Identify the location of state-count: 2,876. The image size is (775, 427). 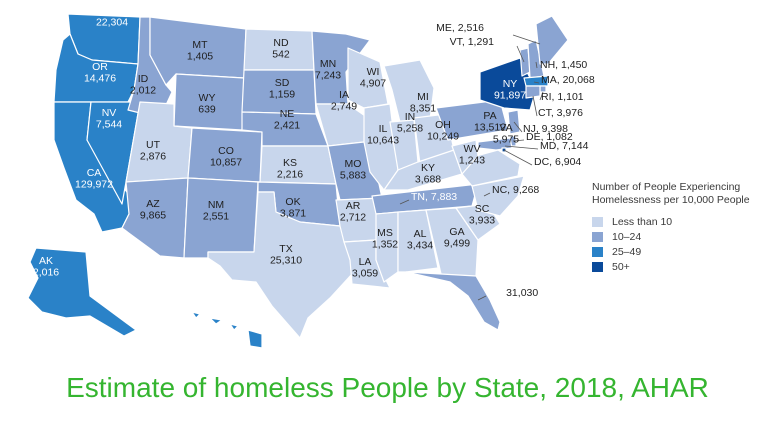
(153, 157).